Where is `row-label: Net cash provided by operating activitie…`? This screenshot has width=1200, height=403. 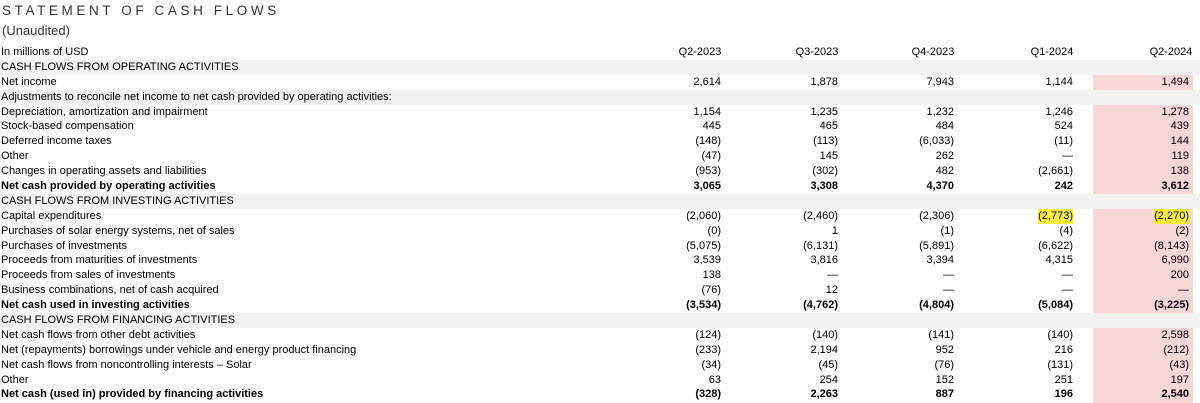
row-label: Net cash provided by operating activitie… is located at coordinates (108, 186).